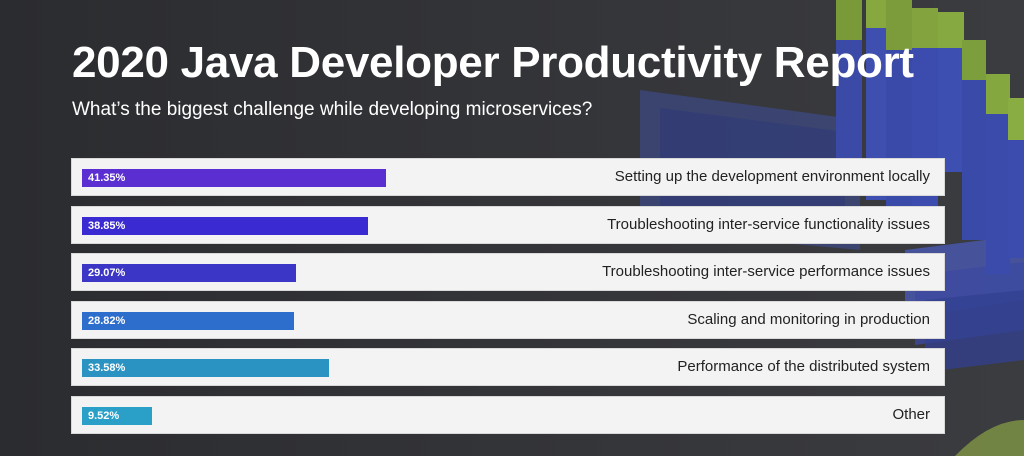 This screenshot has width=1024, height=456. What do you see at coordinates (803, 367) in the screenshot?
I see `category-label: Performance of the distributed system` at bounding box center [803, 367].